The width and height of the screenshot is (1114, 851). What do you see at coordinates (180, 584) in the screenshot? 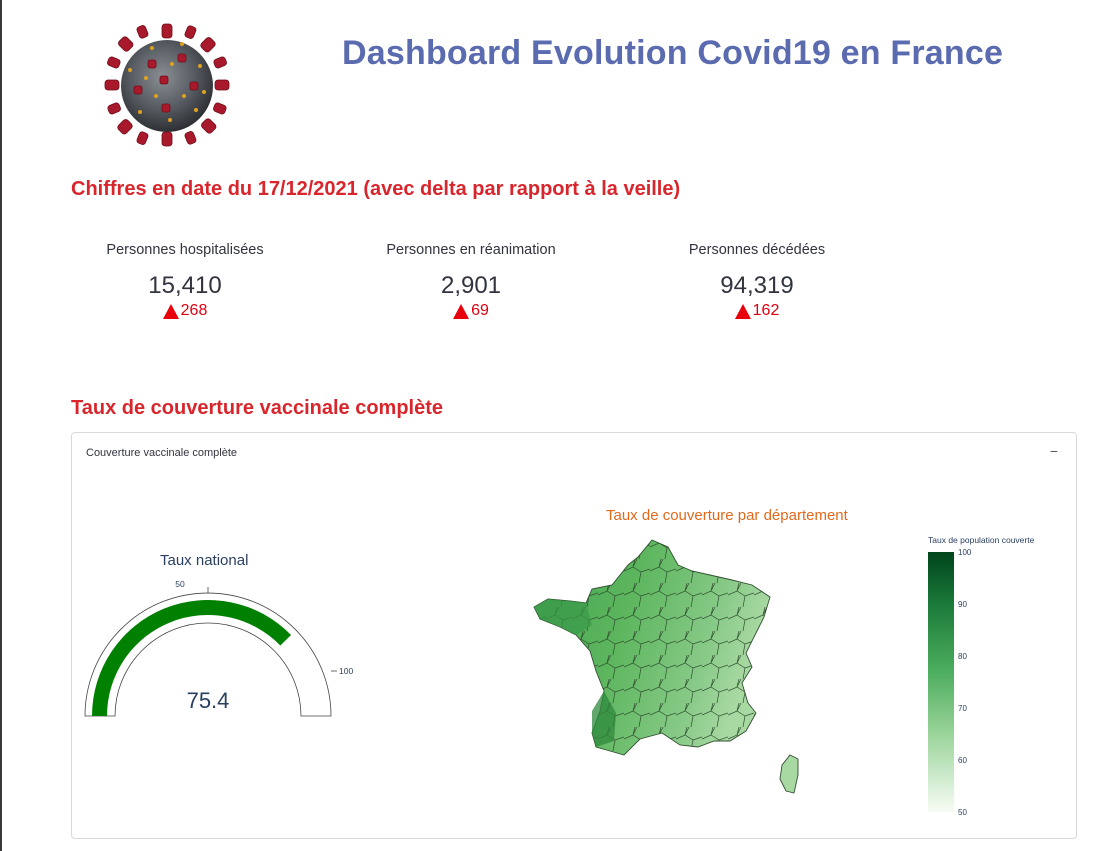
I see `gauge-tick-label-50: 50` at bounding box center [180, 584].